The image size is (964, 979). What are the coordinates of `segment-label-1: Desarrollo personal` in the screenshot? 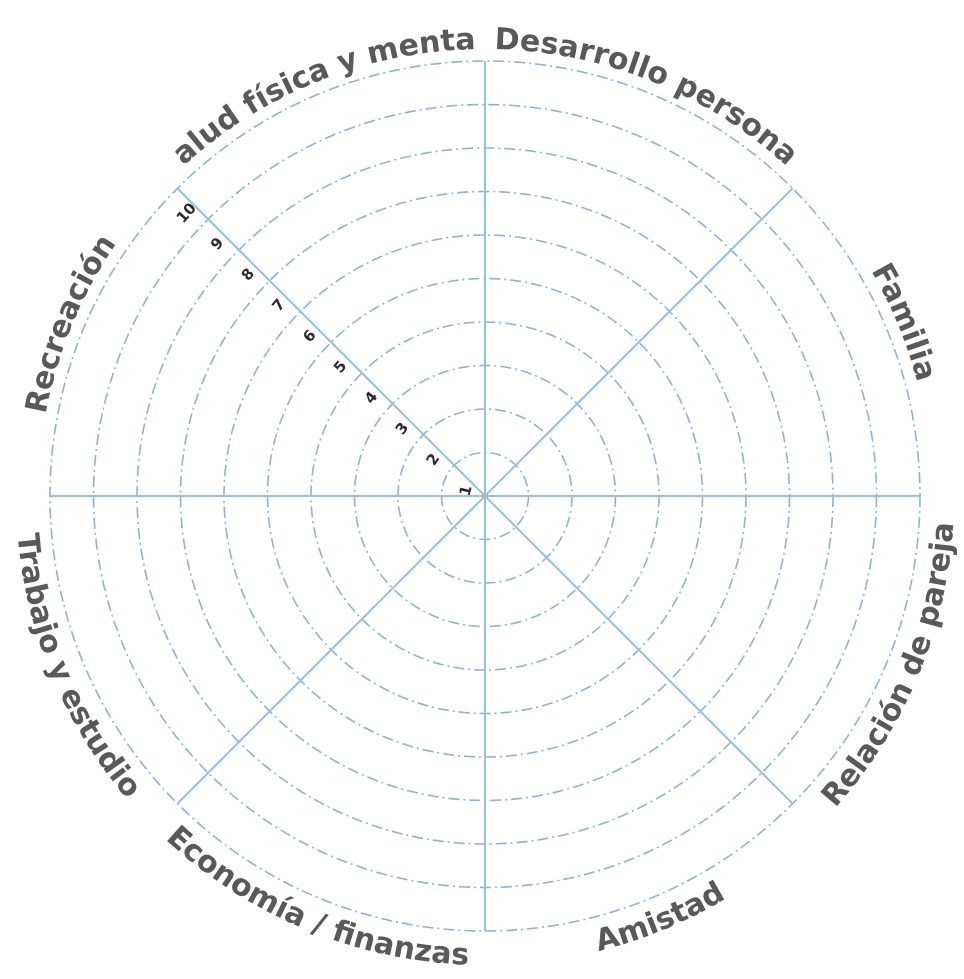 It's located at (402, 86).